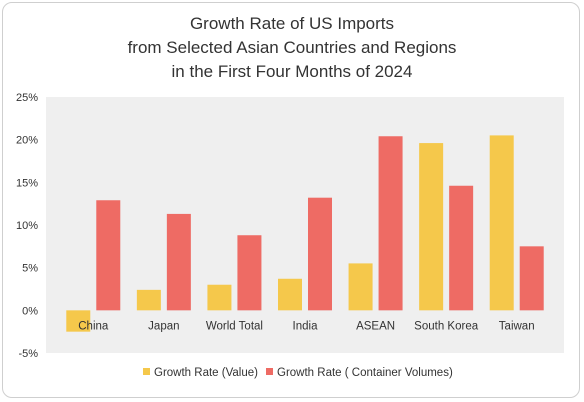 This screenshot has height=402, width=584. Describe the element at coordinates (30, 269) in the screenshot. I see `y-tick-label: 5%` at that location.